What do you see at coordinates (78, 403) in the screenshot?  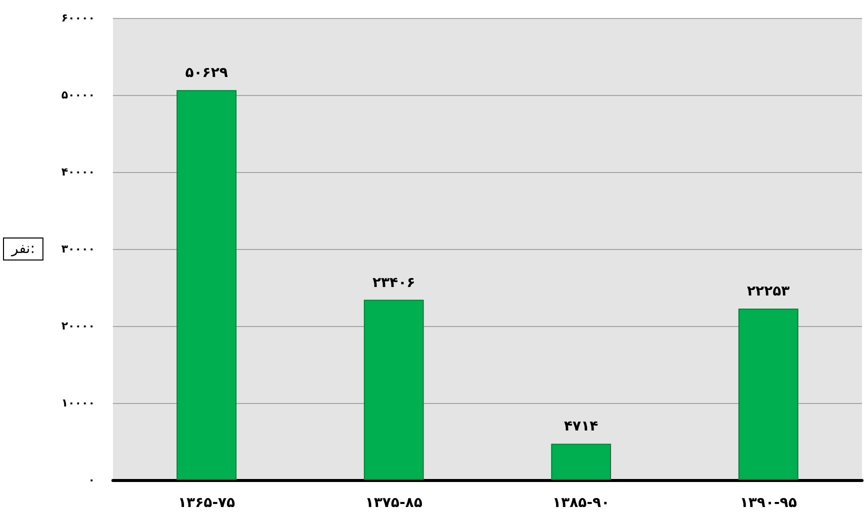 I see `y-tick-label: ۱۰۰۰۰` at bounding box center [78, 403].